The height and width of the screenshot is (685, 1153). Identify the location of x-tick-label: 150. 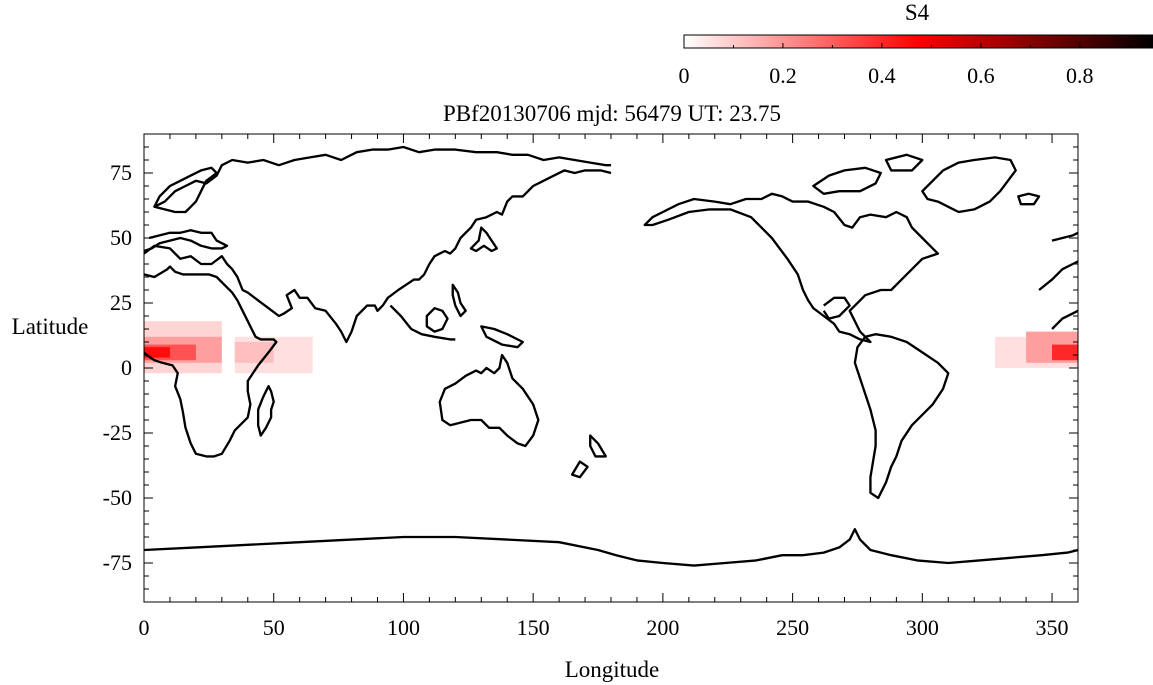
(533, 627).